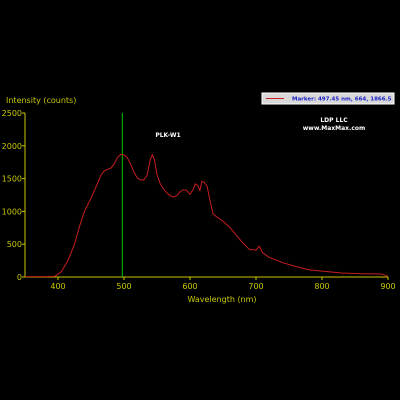 This screenshot has height=400, width=400. What do you see at coordinates (189, 286) in the screenshot?
I see `x-tick-label: 600` at bounding box center [189, 286].